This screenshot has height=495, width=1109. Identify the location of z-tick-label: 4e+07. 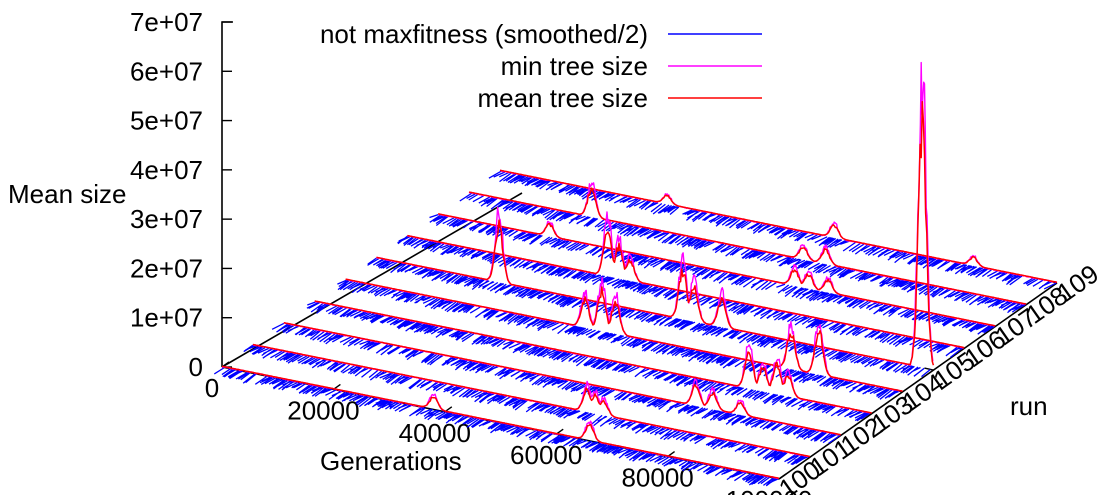
(166, 170).